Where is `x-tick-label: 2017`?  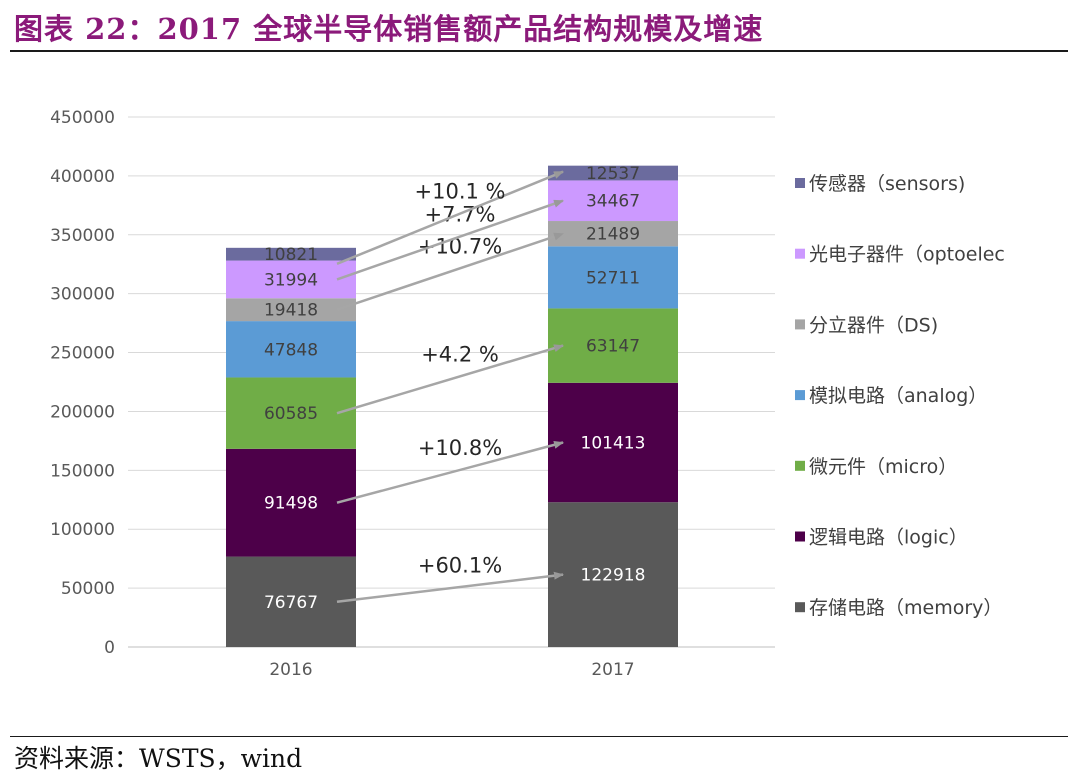 x-tick-label: 2017 is located at coordinates (612, 670).